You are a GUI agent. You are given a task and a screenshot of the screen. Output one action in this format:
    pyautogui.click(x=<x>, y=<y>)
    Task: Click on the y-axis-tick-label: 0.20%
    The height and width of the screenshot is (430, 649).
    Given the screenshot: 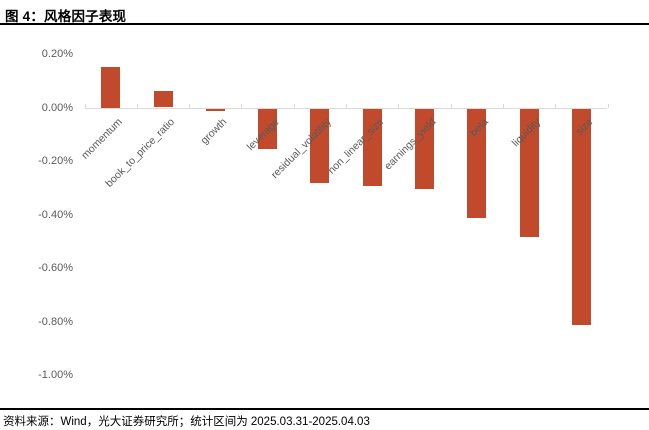 What is the action you would take?
    pyautogui.click(x=57, y=54)
    